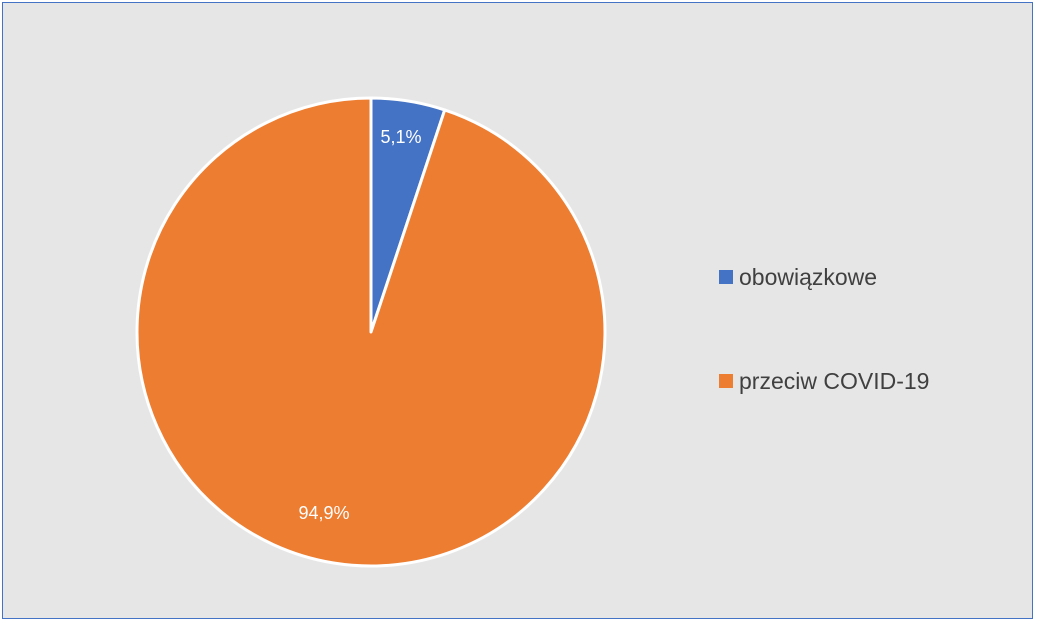 This screenshot has height=623, width=1037. I want to click on legend: obowiązkowe przeciw COVID-19, so click(824, 362).